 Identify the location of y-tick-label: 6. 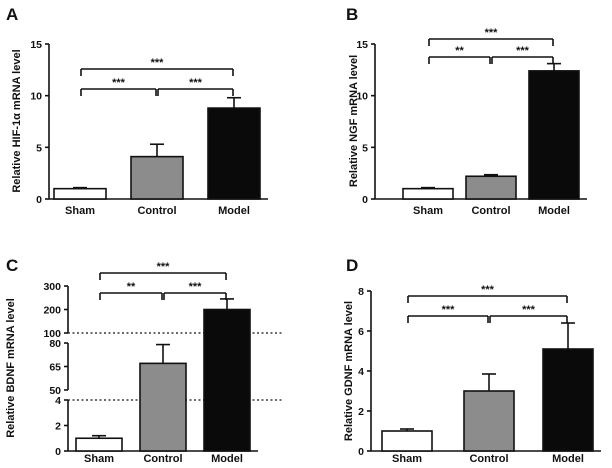
(361, 332).